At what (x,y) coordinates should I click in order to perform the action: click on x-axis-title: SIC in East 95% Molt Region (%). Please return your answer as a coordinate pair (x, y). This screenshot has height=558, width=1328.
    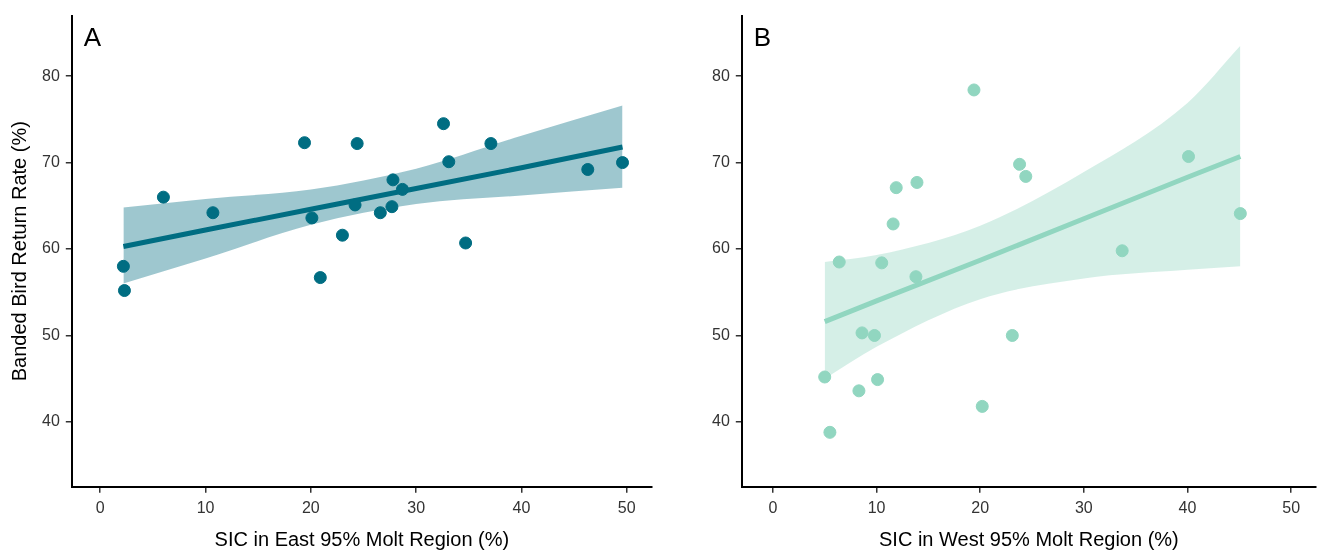
    Looking at the image, I should click on (362, 538).